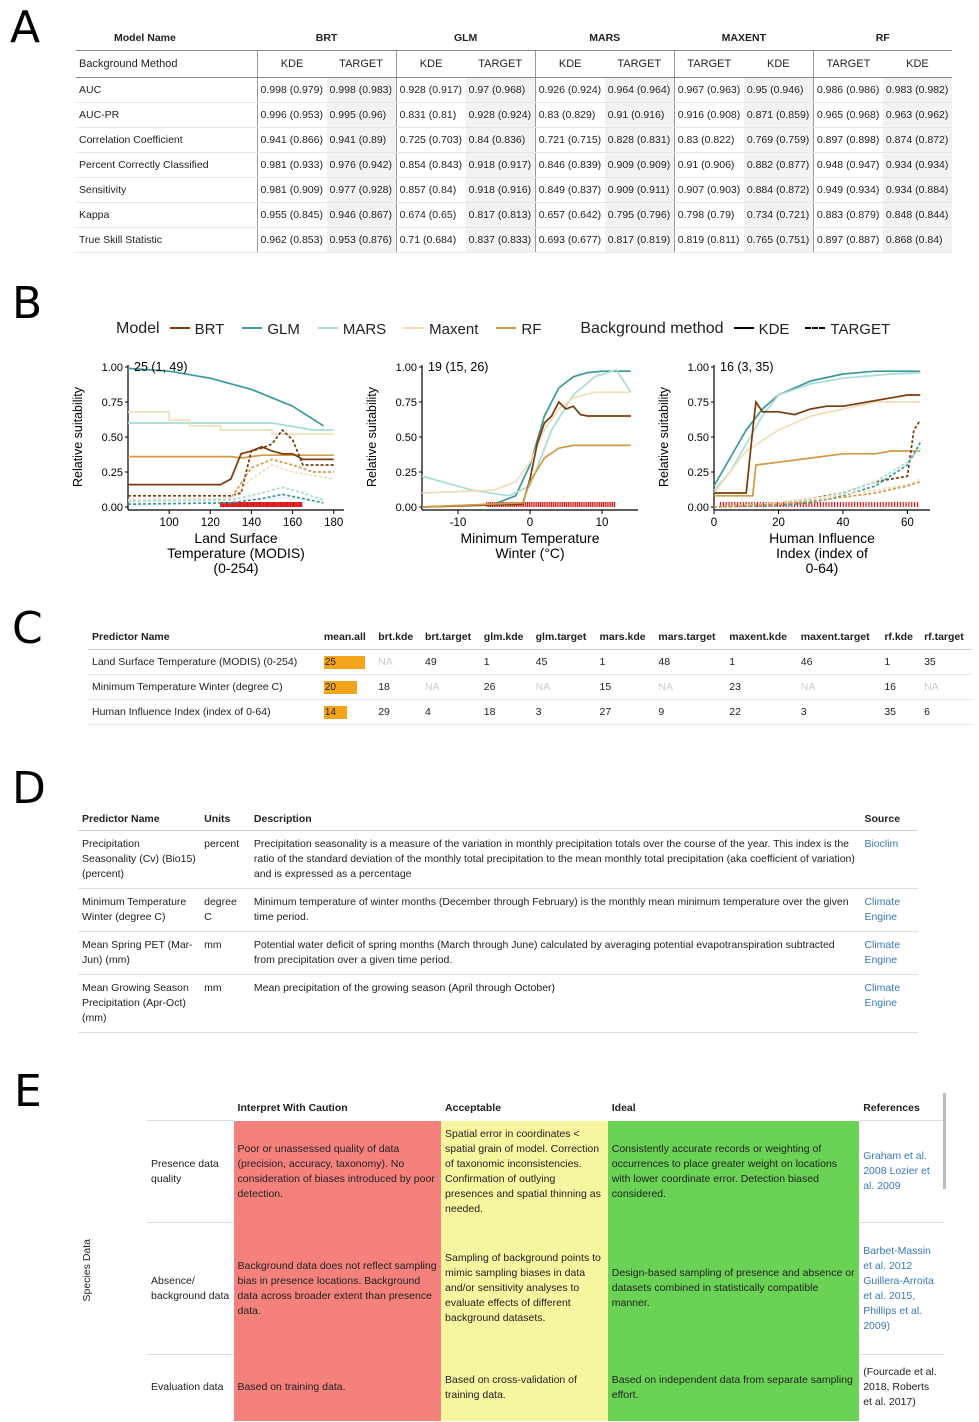 Image resolution: width=979 pixels, height=1422 pixels. What do you see at coordinates (291, 64) in the screenshot?
I see `method-header-0: KDE` at bounding box center [291, 64].